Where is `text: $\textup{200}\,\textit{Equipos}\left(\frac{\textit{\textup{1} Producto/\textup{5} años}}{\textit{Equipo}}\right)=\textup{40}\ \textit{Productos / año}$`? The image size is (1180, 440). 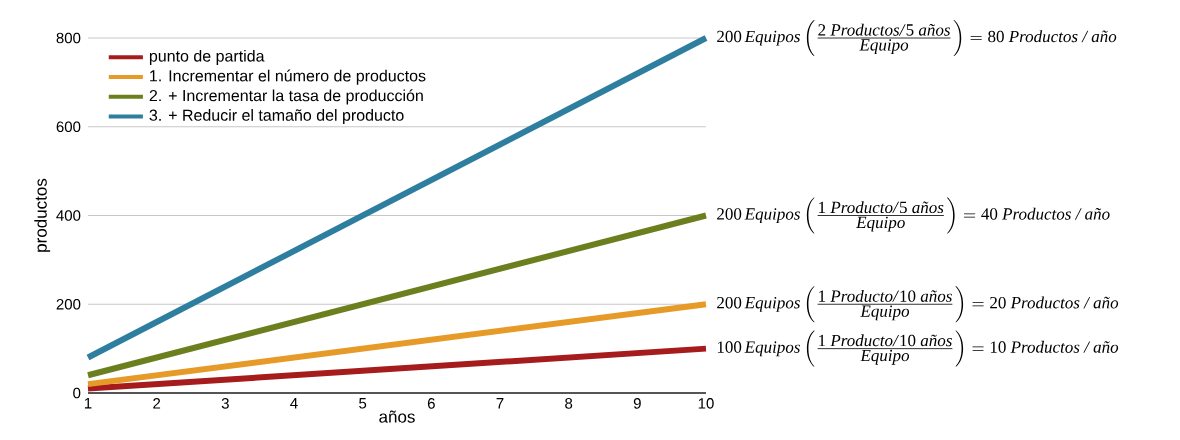 text: $\textup{200}\,\textit{Equipos}\left(\frac{\textit{\textup{1} Producto/\textup{5} años}}{\textit{Equipo}}\right)=\textup{40}\ \textit{Productos / año}$ is located at coordinates (913, 215).